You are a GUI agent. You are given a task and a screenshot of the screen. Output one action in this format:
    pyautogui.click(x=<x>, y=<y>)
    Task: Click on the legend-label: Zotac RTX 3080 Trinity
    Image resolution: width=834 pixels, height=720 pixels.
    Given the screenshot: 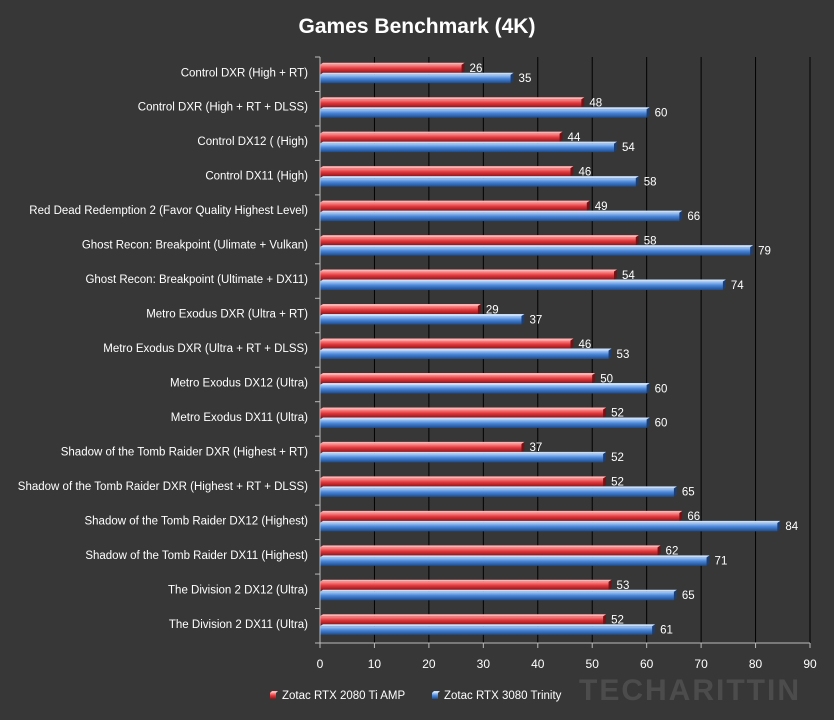 What is the action you would take?
    pyautogui.click(x=503, y=696)
    